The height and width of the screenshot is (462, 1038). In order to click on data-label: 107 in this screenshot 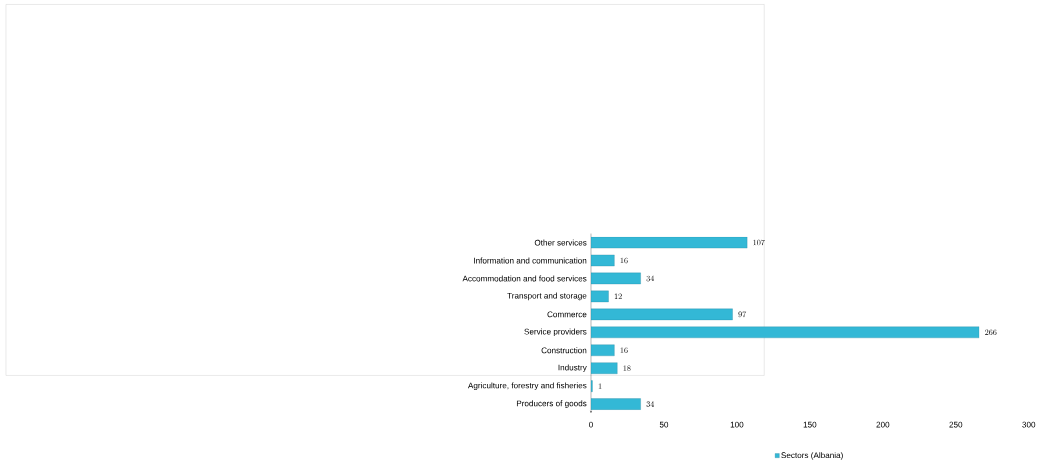, I will do `click(759, 242)`.